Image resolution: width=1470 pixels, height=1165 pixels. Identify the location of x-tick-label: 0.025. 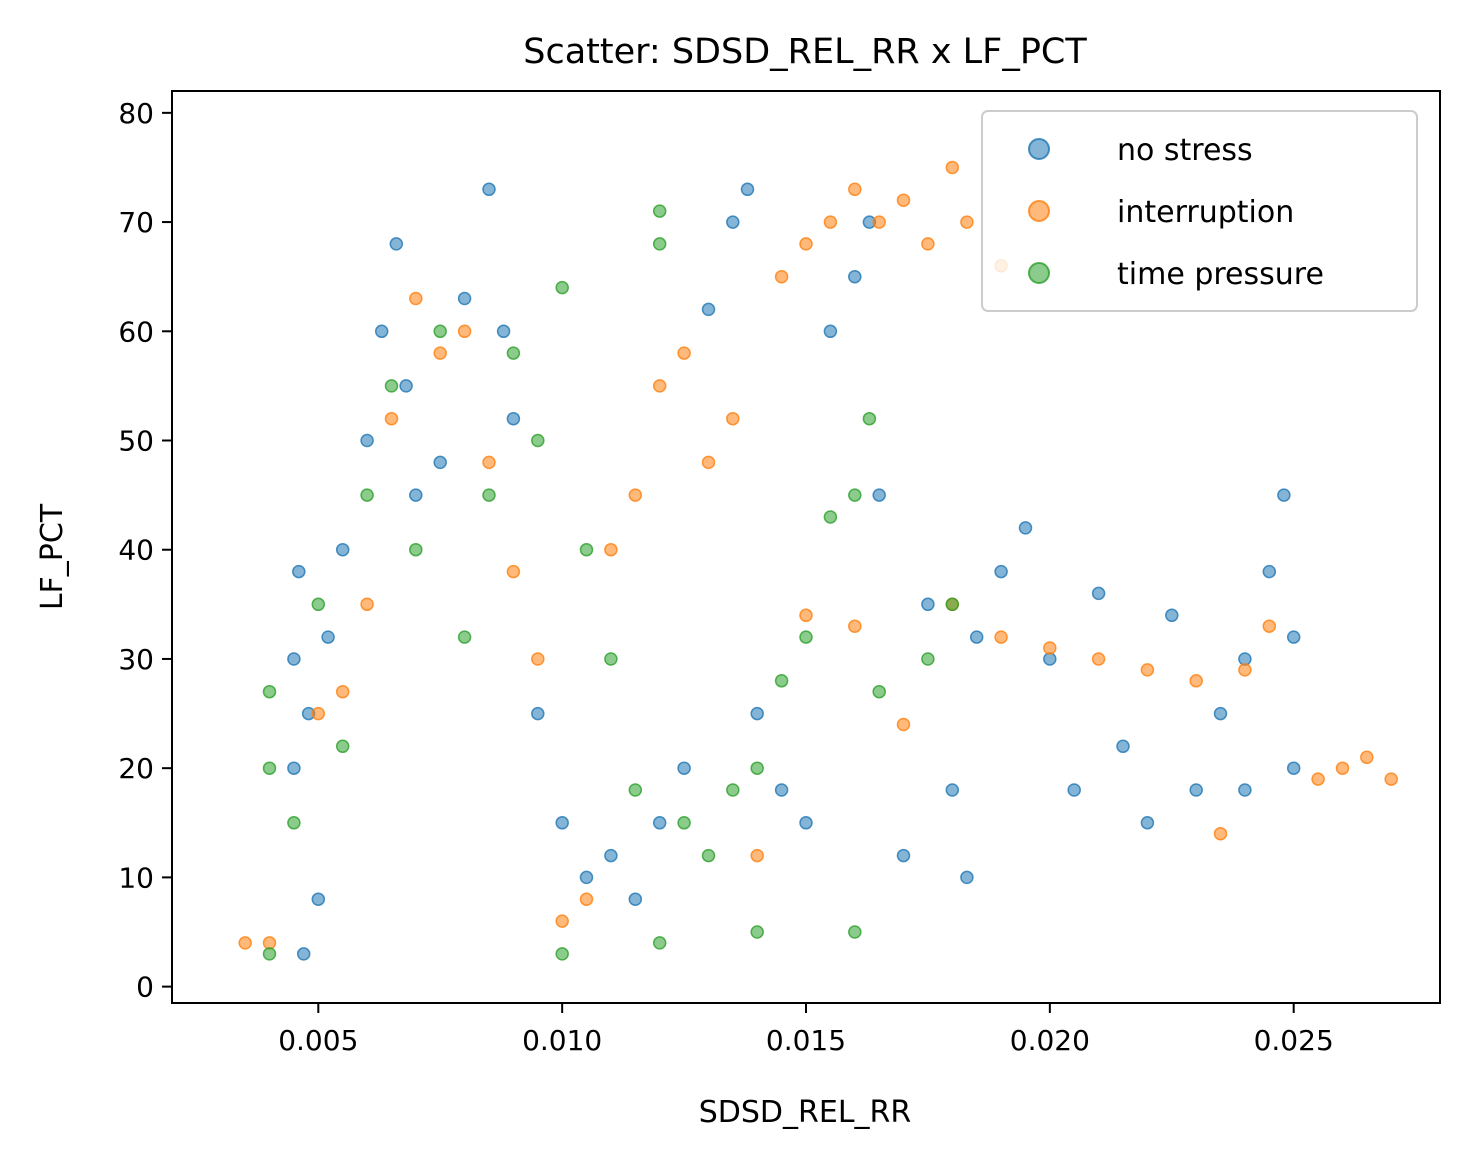
(1294, 1040).